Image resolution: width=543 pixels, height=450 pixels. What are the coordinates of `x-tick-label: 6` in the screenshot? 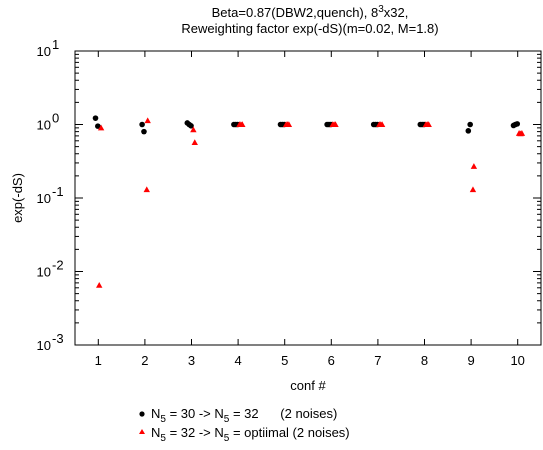 It's located at (331, 360).